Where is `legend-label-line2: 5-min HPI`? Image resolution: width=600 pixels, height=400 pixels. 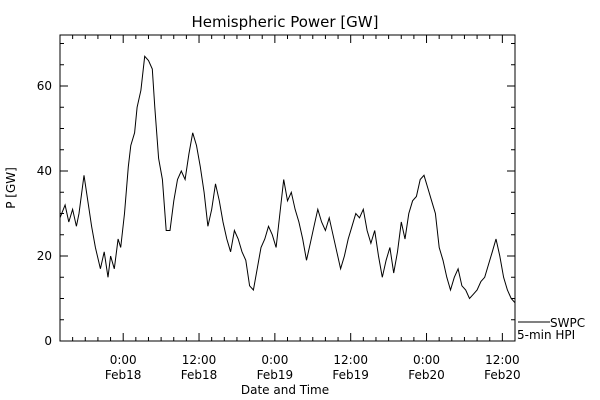 legend-label-line2: 5-min HPI is located at coordinates (546, 335).